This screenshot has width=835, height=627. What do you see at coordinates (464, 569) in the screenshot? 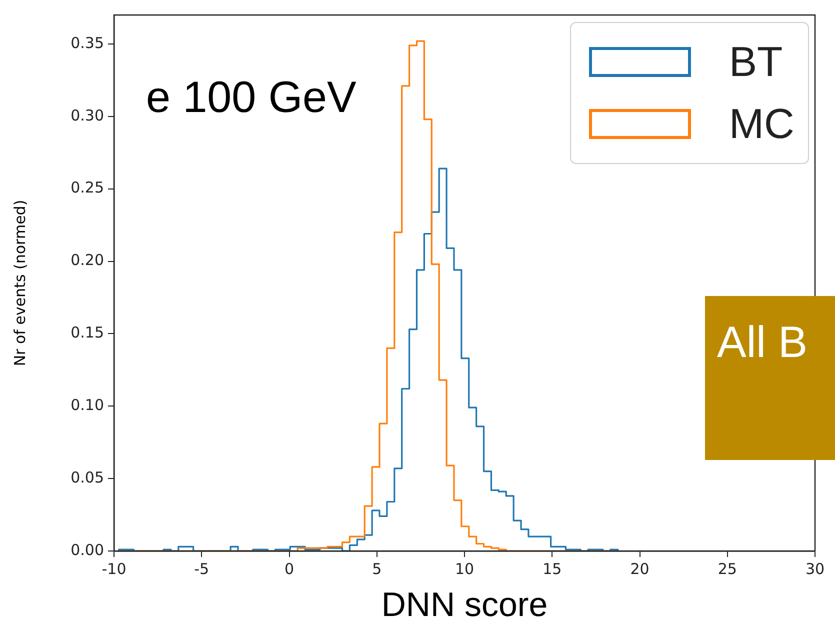
I see `x-tick-label: 10` at bounding box center [464, 569].